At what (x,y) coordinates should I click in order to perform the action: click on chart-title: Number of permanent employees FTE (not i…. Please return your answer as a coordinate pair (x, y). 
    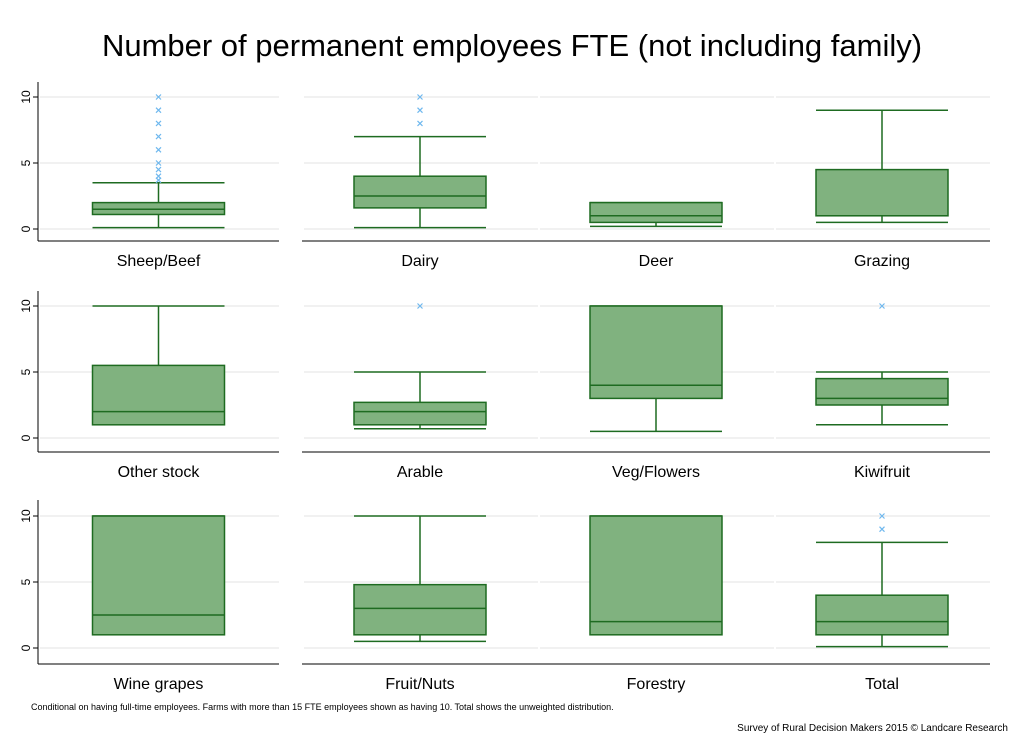
    Looking at the image, I should click on (512, 45).